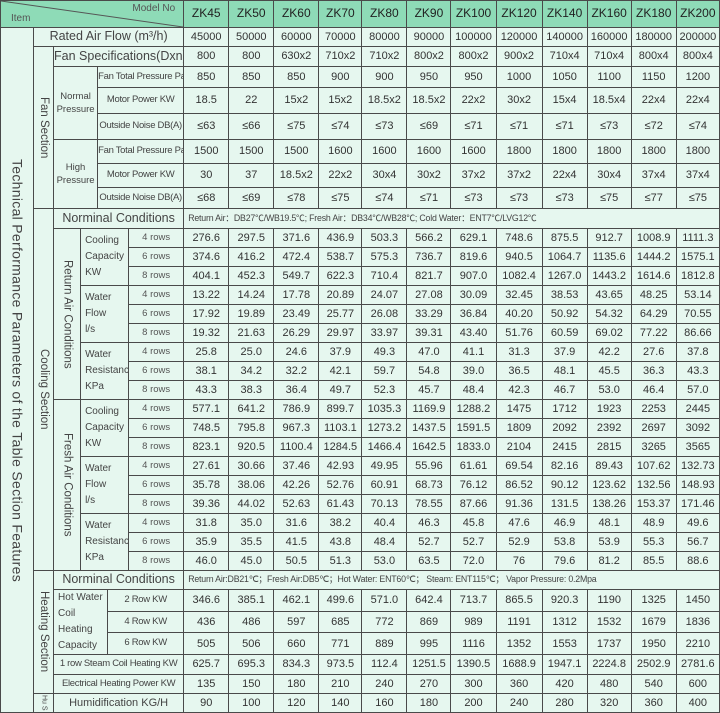  I want to click on value-cell: 120000, so click(519, 37).